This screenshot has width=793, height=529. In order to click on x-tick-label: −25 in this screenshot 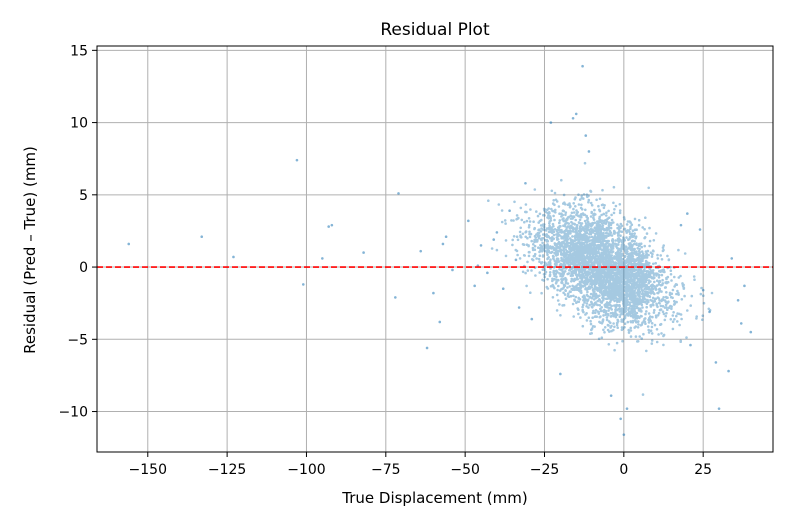, I will do `click(545, 470)`.